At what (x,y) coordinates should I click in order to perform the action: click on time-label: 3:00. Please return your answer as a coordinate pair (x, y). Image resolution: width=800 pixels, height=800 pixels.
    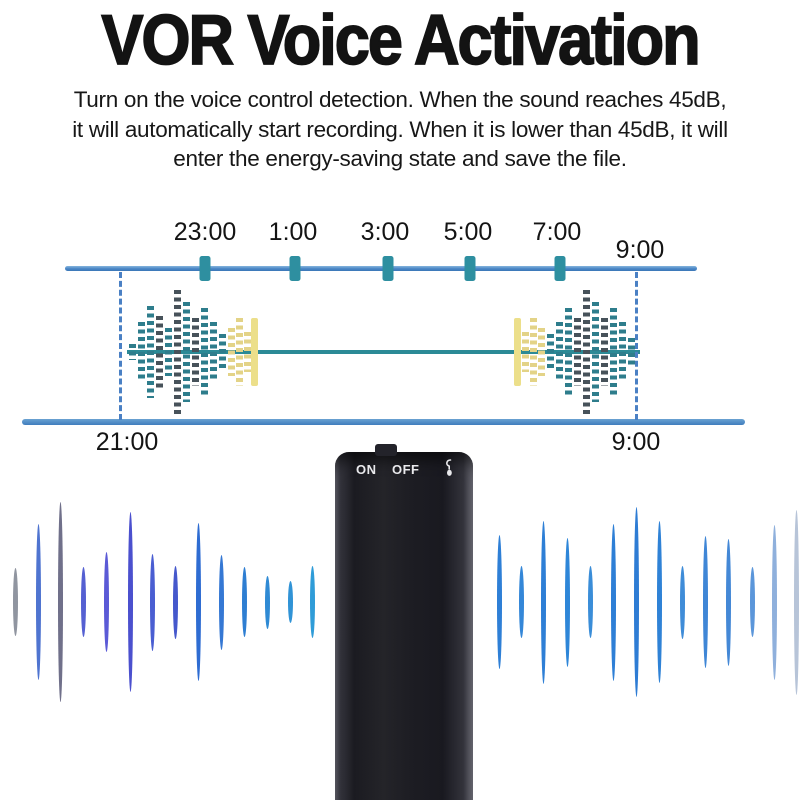
    Looking at the image, I should click on (385, 232).